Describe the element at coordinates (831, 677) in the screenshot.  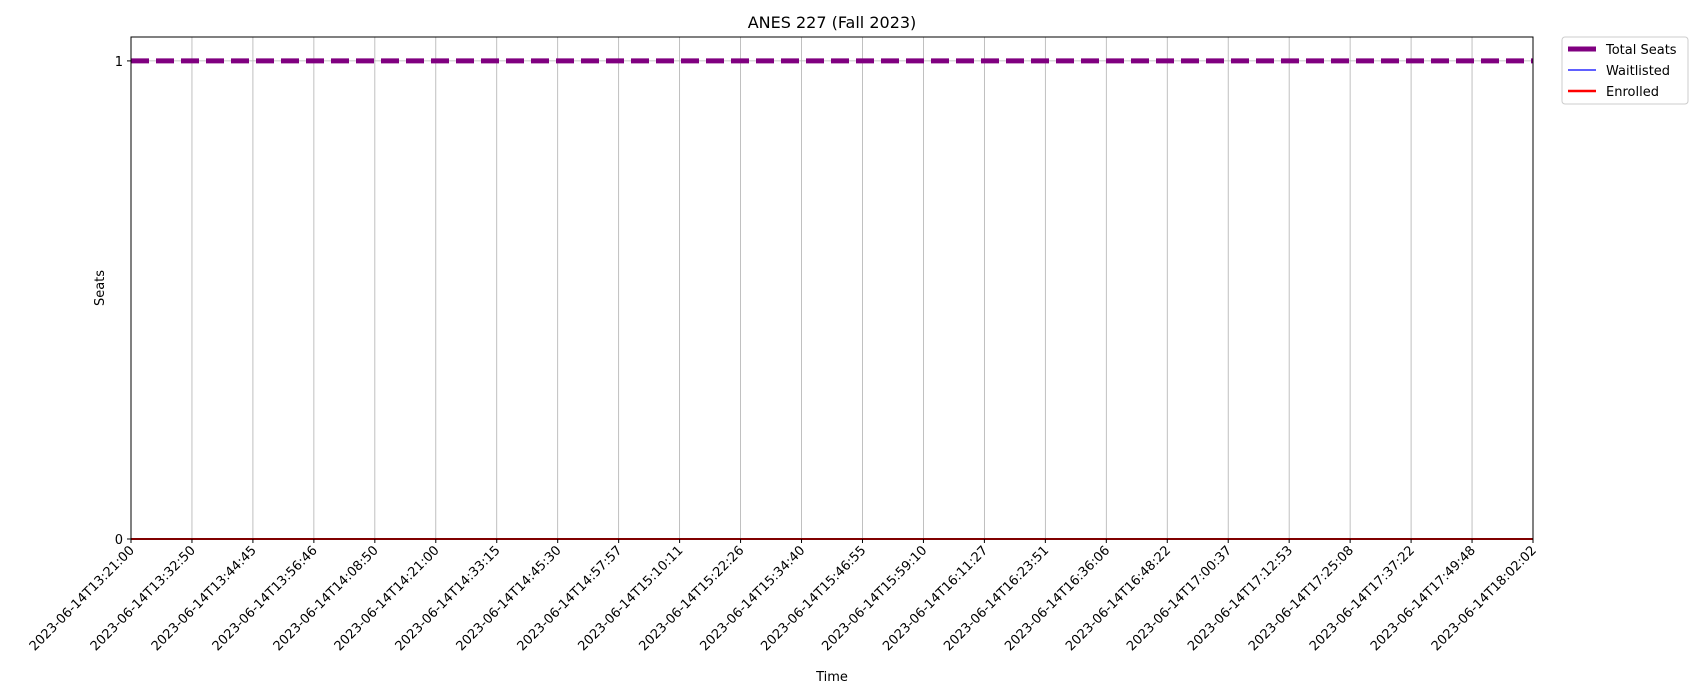
I see `x-axis-label: Time` at that location.